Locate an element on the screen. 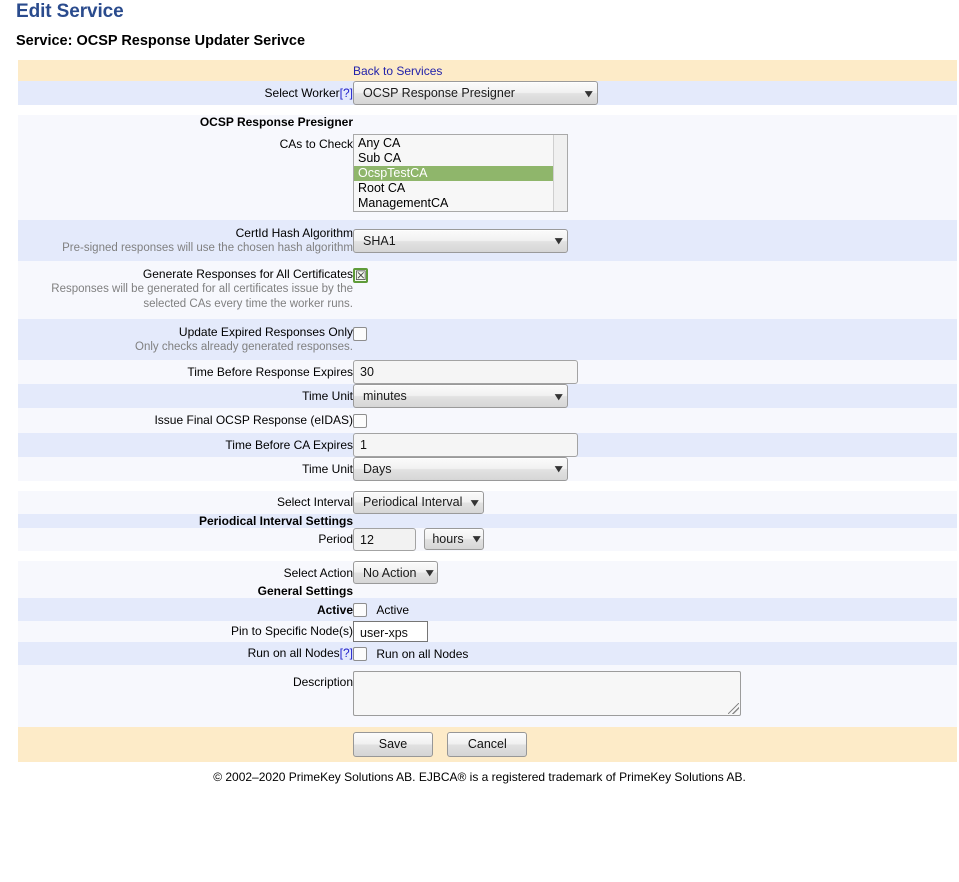 The height and width of the screenshot is (882, 959). certid-hash-label-text: CertId Hash Algorithm is located at coordinates (294, 233).